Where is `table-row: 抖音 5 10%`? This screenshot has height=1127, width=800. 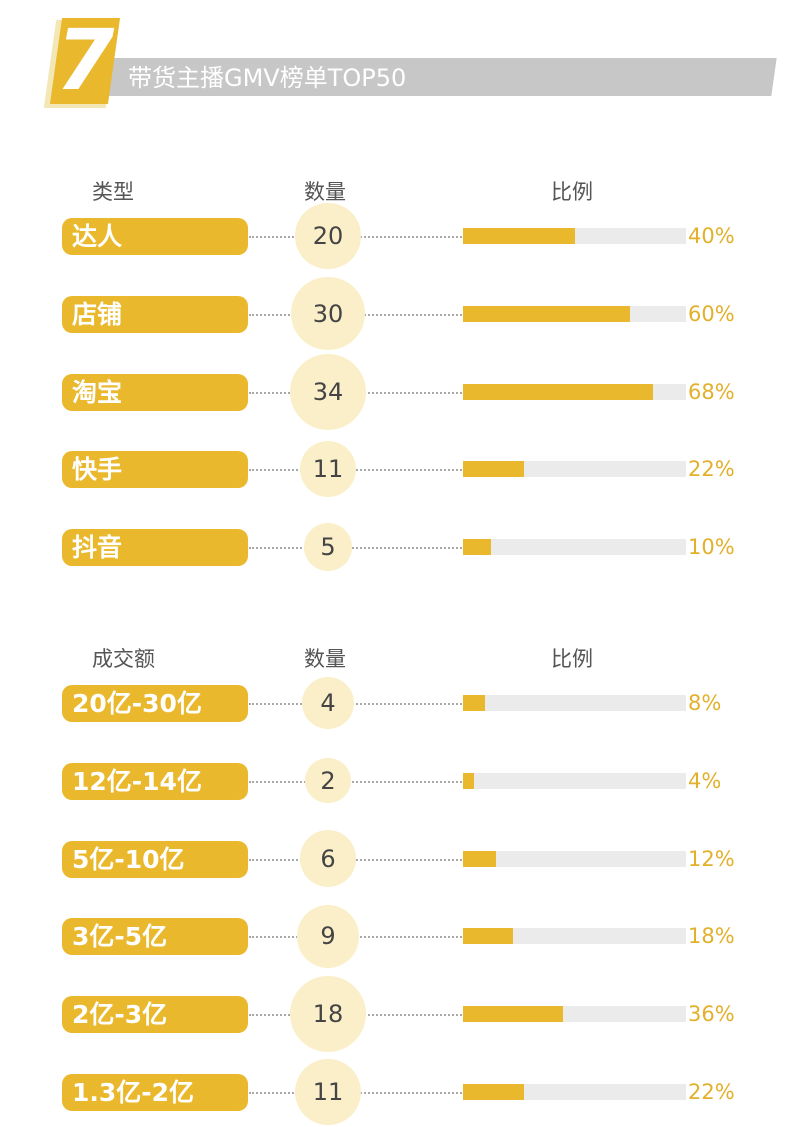 table-row: 抖音 5 10% is located at coordinates (400, 547).